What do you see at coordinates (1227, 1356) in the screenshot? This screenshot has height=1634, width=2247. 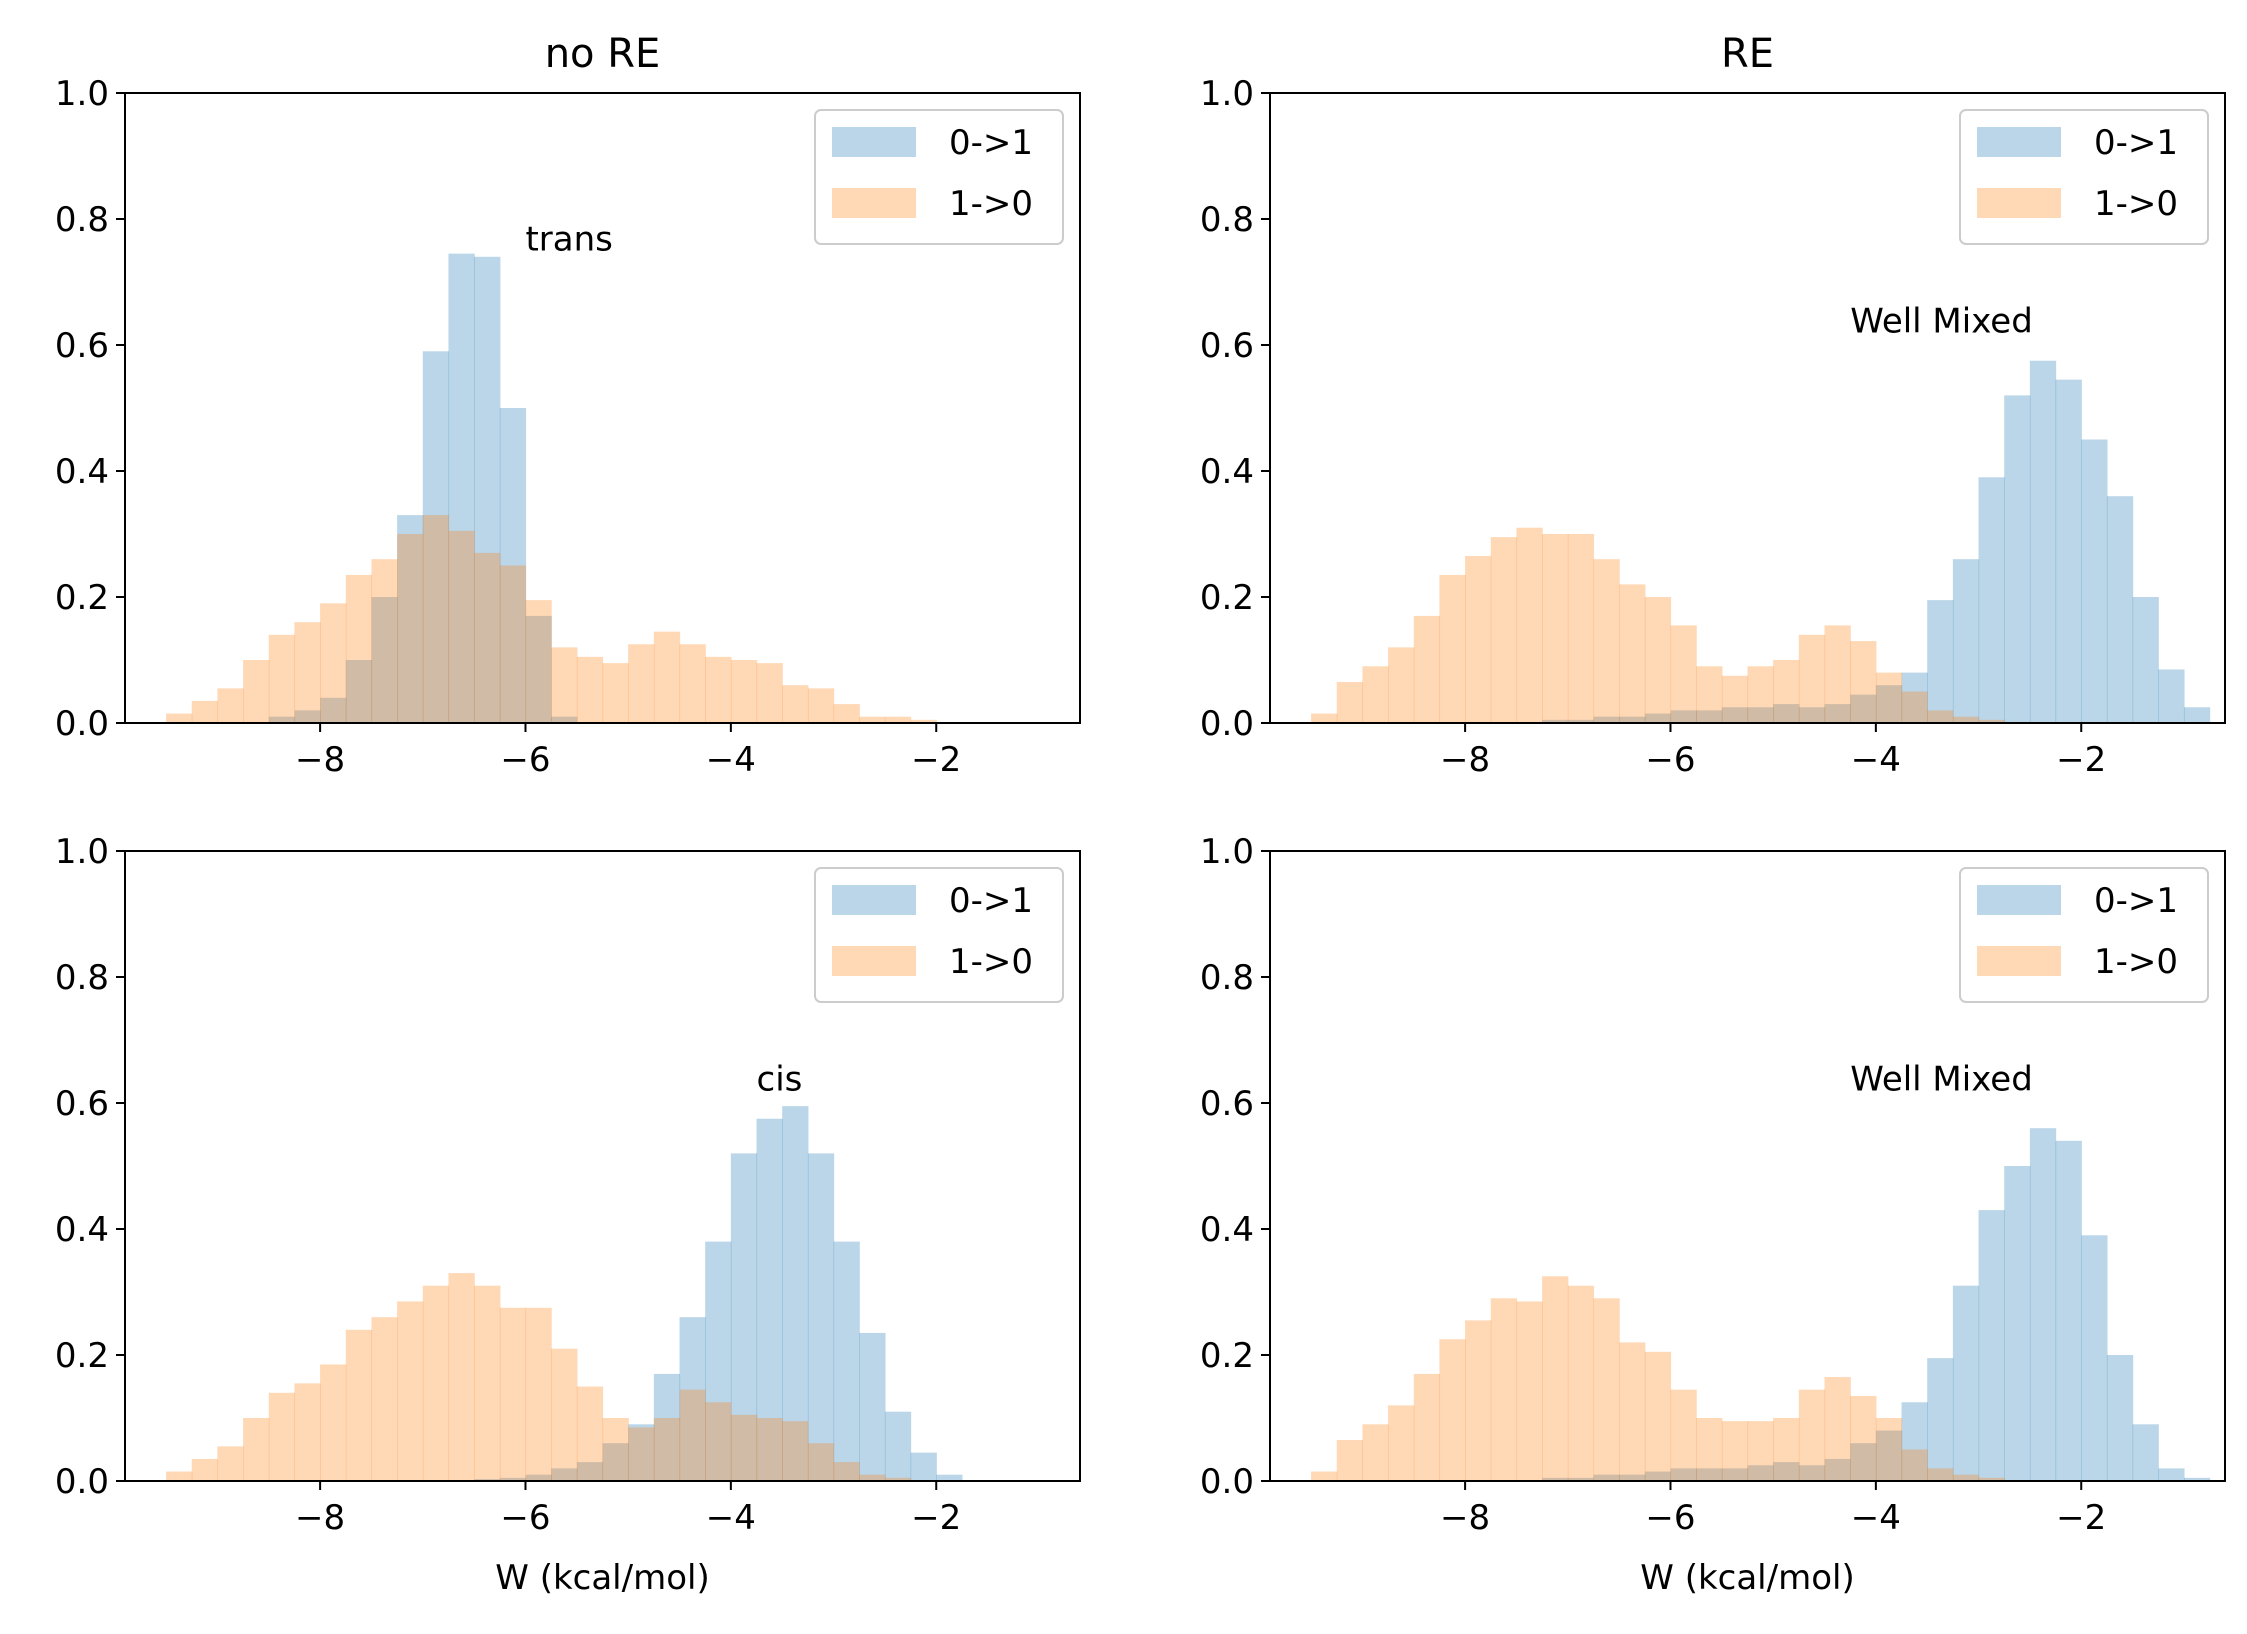 I see `y-tick-label: 0.2` at bounding box center [1227, 1356].